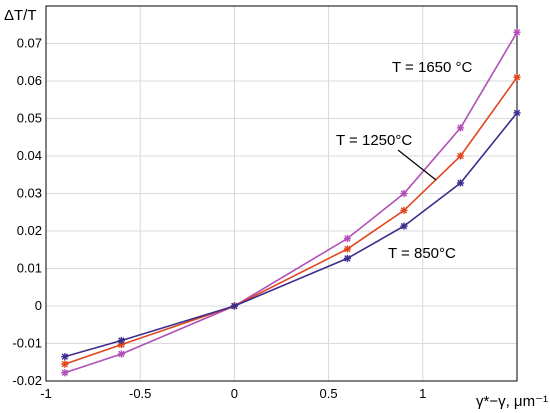 This screenshot has width=550, height=413. What do you see at coordinates (27, 343) in the screenshot?
I see `y-tick-label: -0.01` at bounding box center [27, 343].